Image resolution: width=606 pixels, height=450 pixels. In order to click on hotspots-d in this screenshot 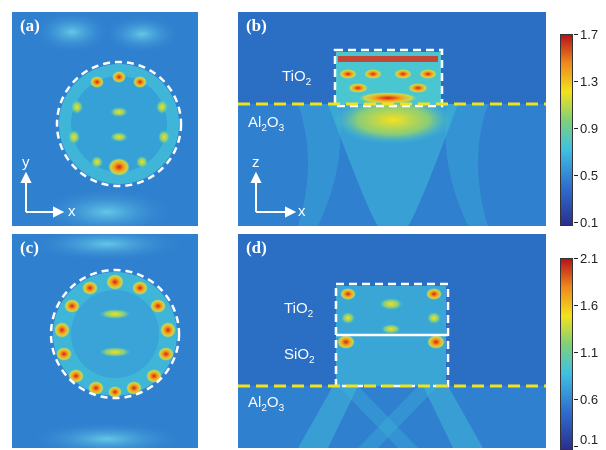, I will do `click(391, 318)`.